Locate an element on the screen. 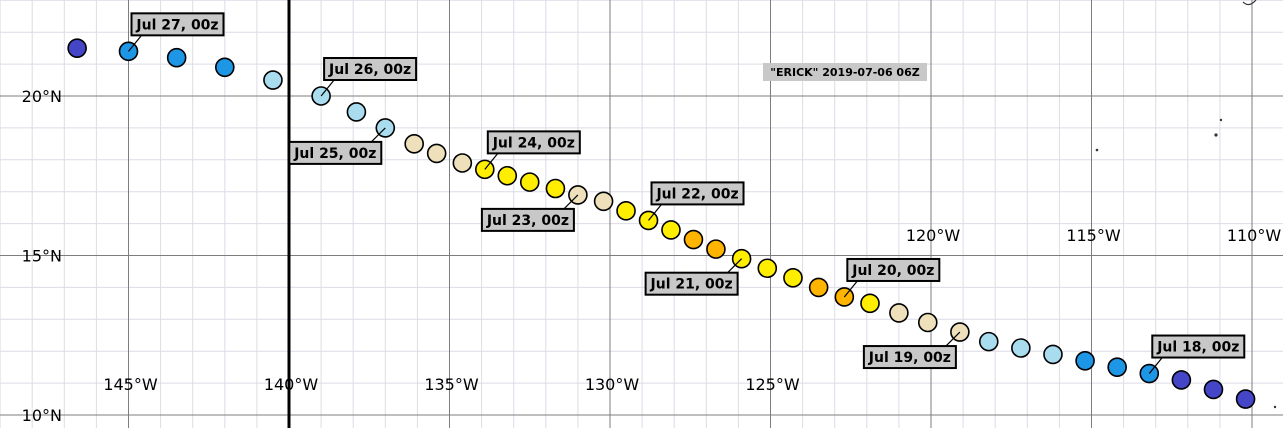  date-label: Jul 21, 00z is located at coordinates (693, 277).